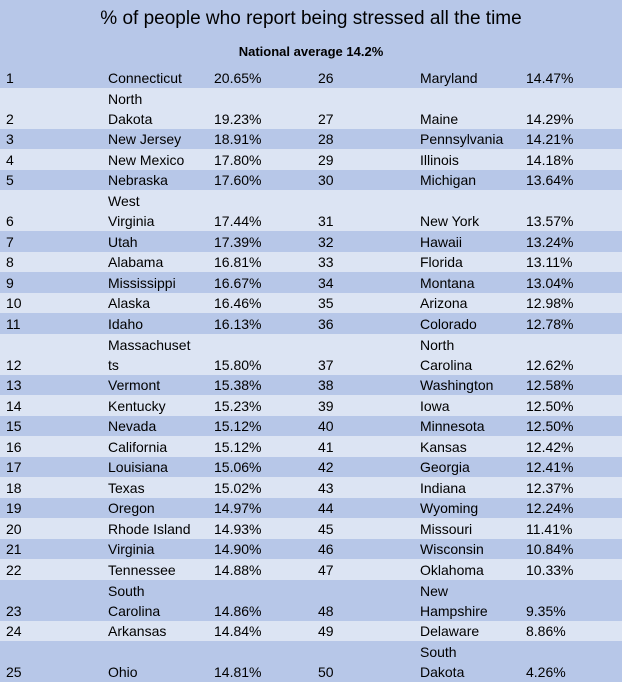  What do you see at coordinates (571, 241) in the screenshot?
I see `percent-cell: 13.24%` at bounding box center [571, 241].